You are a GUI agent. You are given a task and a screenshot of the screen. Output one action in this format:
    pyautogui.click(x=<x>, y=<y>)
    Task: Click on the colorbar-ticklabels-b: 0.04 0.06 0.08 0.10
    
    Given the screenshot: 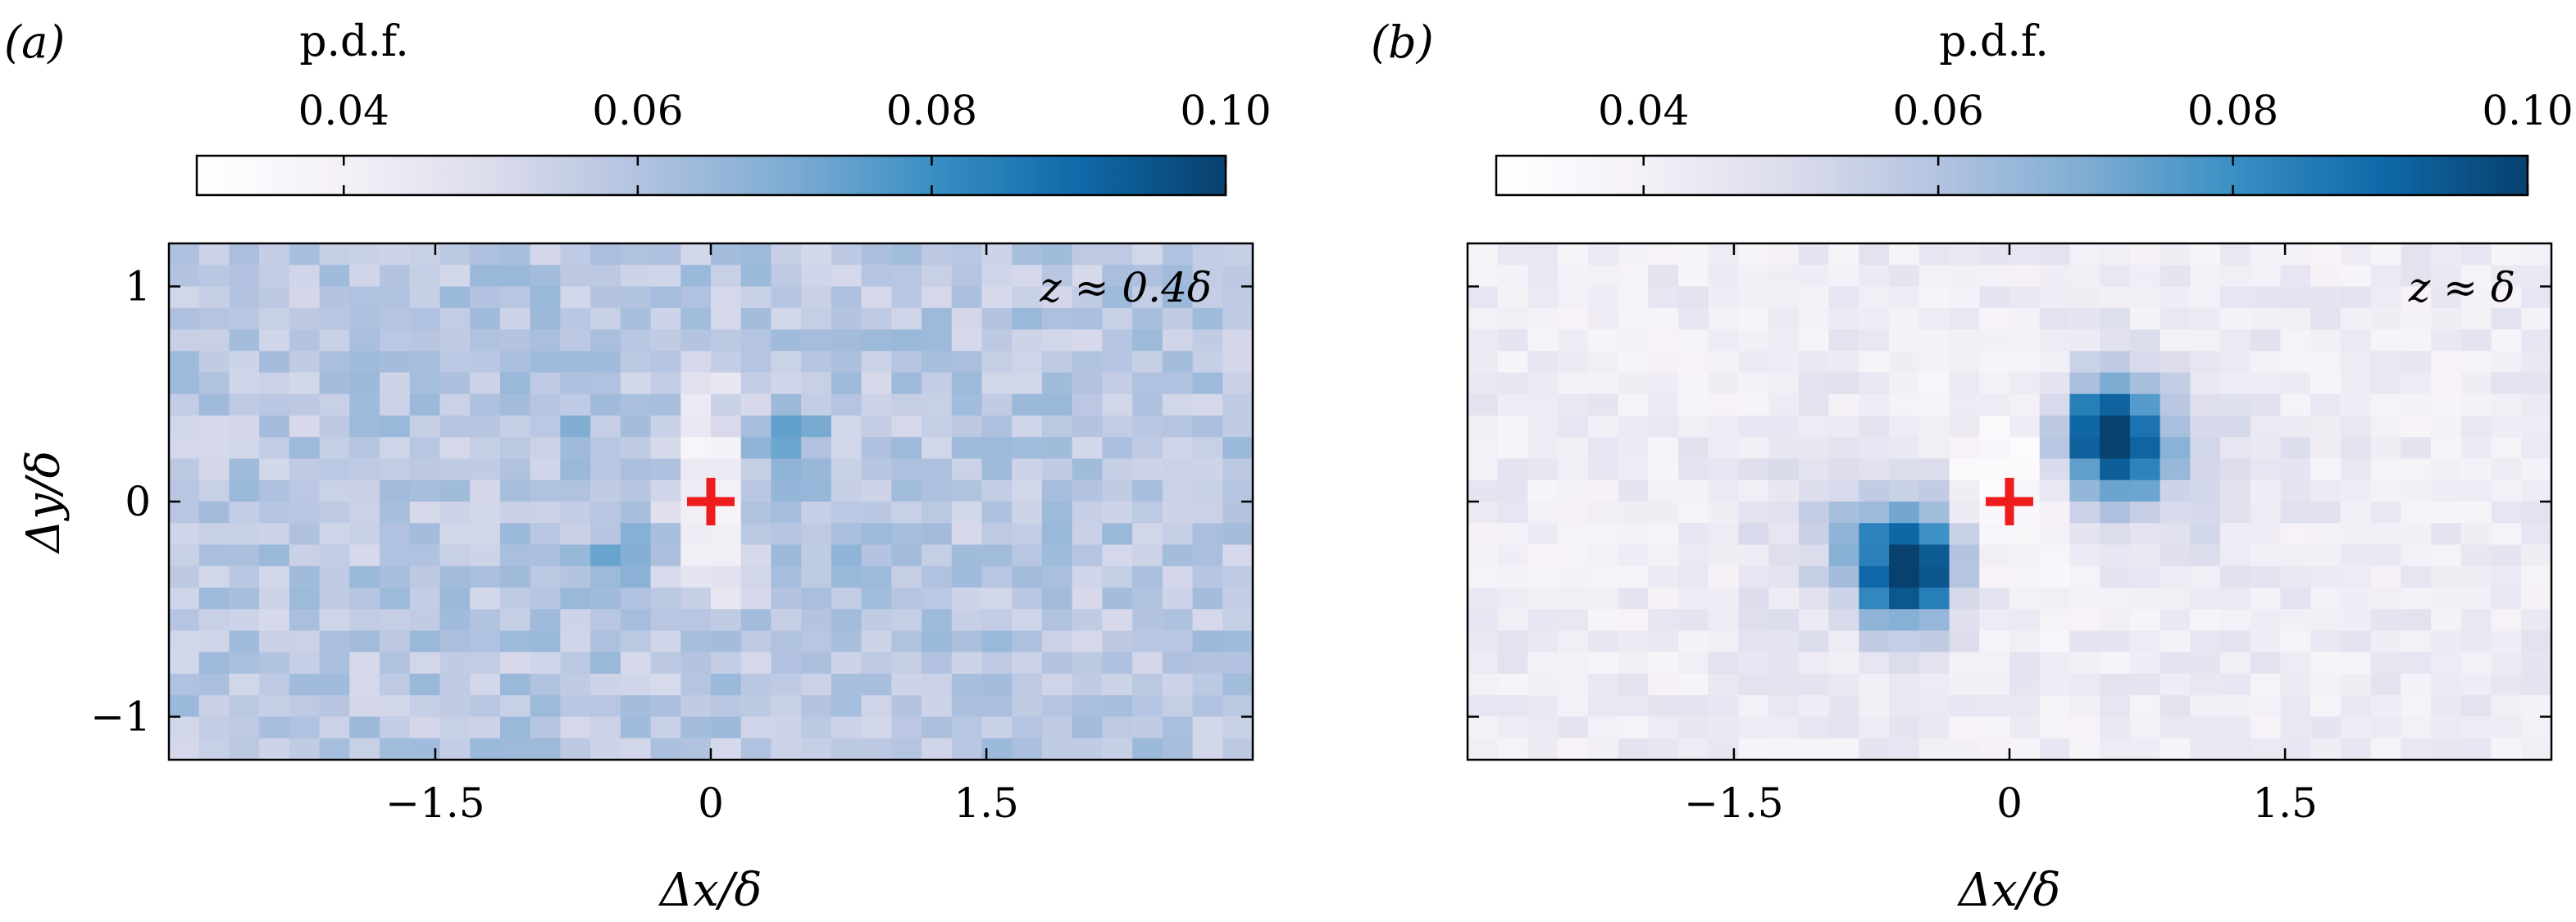 What is the action you would take?
    pyautogui.click(x=2086, y=110)
    